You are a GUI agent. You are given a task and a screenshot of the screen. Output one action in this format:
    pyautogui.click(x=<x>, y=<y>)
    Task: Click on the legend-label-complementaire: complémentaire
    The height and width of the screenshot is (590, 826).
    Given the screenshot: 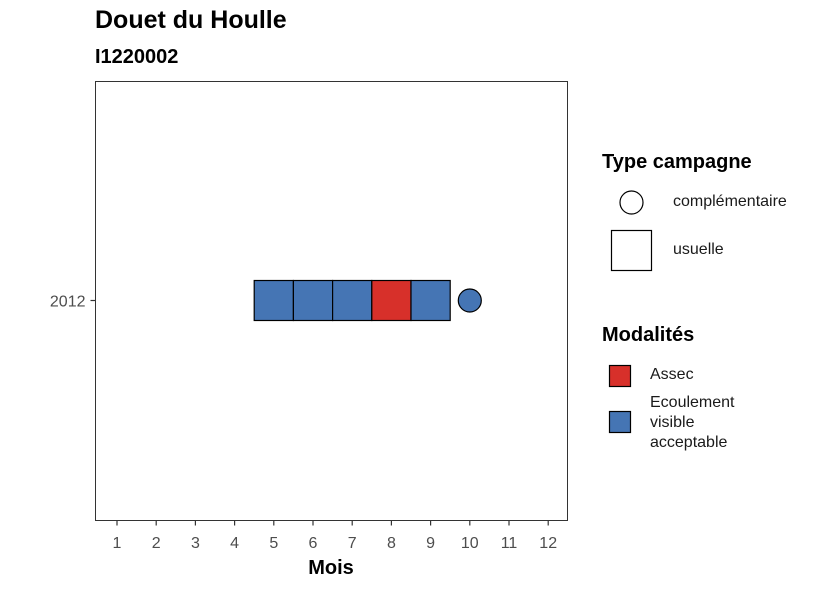 What is the action you would take?
    pyautogui.click(x=730, y=201)
    